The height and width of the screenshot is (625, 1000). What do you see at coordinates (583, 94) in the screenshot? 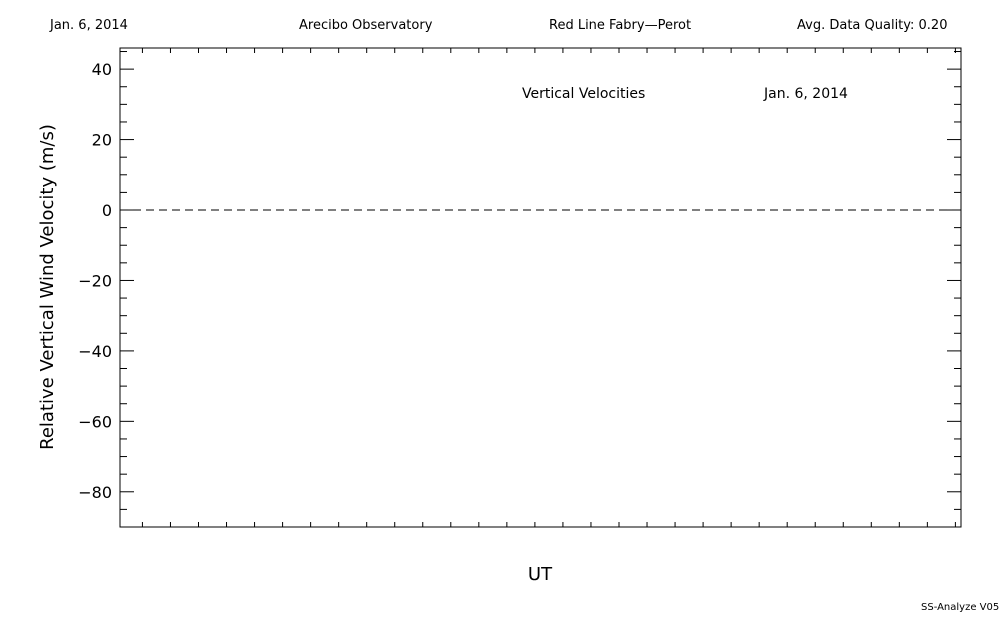
I see `chart-title: Vertical Velocities` at bounding box center [583, 94].